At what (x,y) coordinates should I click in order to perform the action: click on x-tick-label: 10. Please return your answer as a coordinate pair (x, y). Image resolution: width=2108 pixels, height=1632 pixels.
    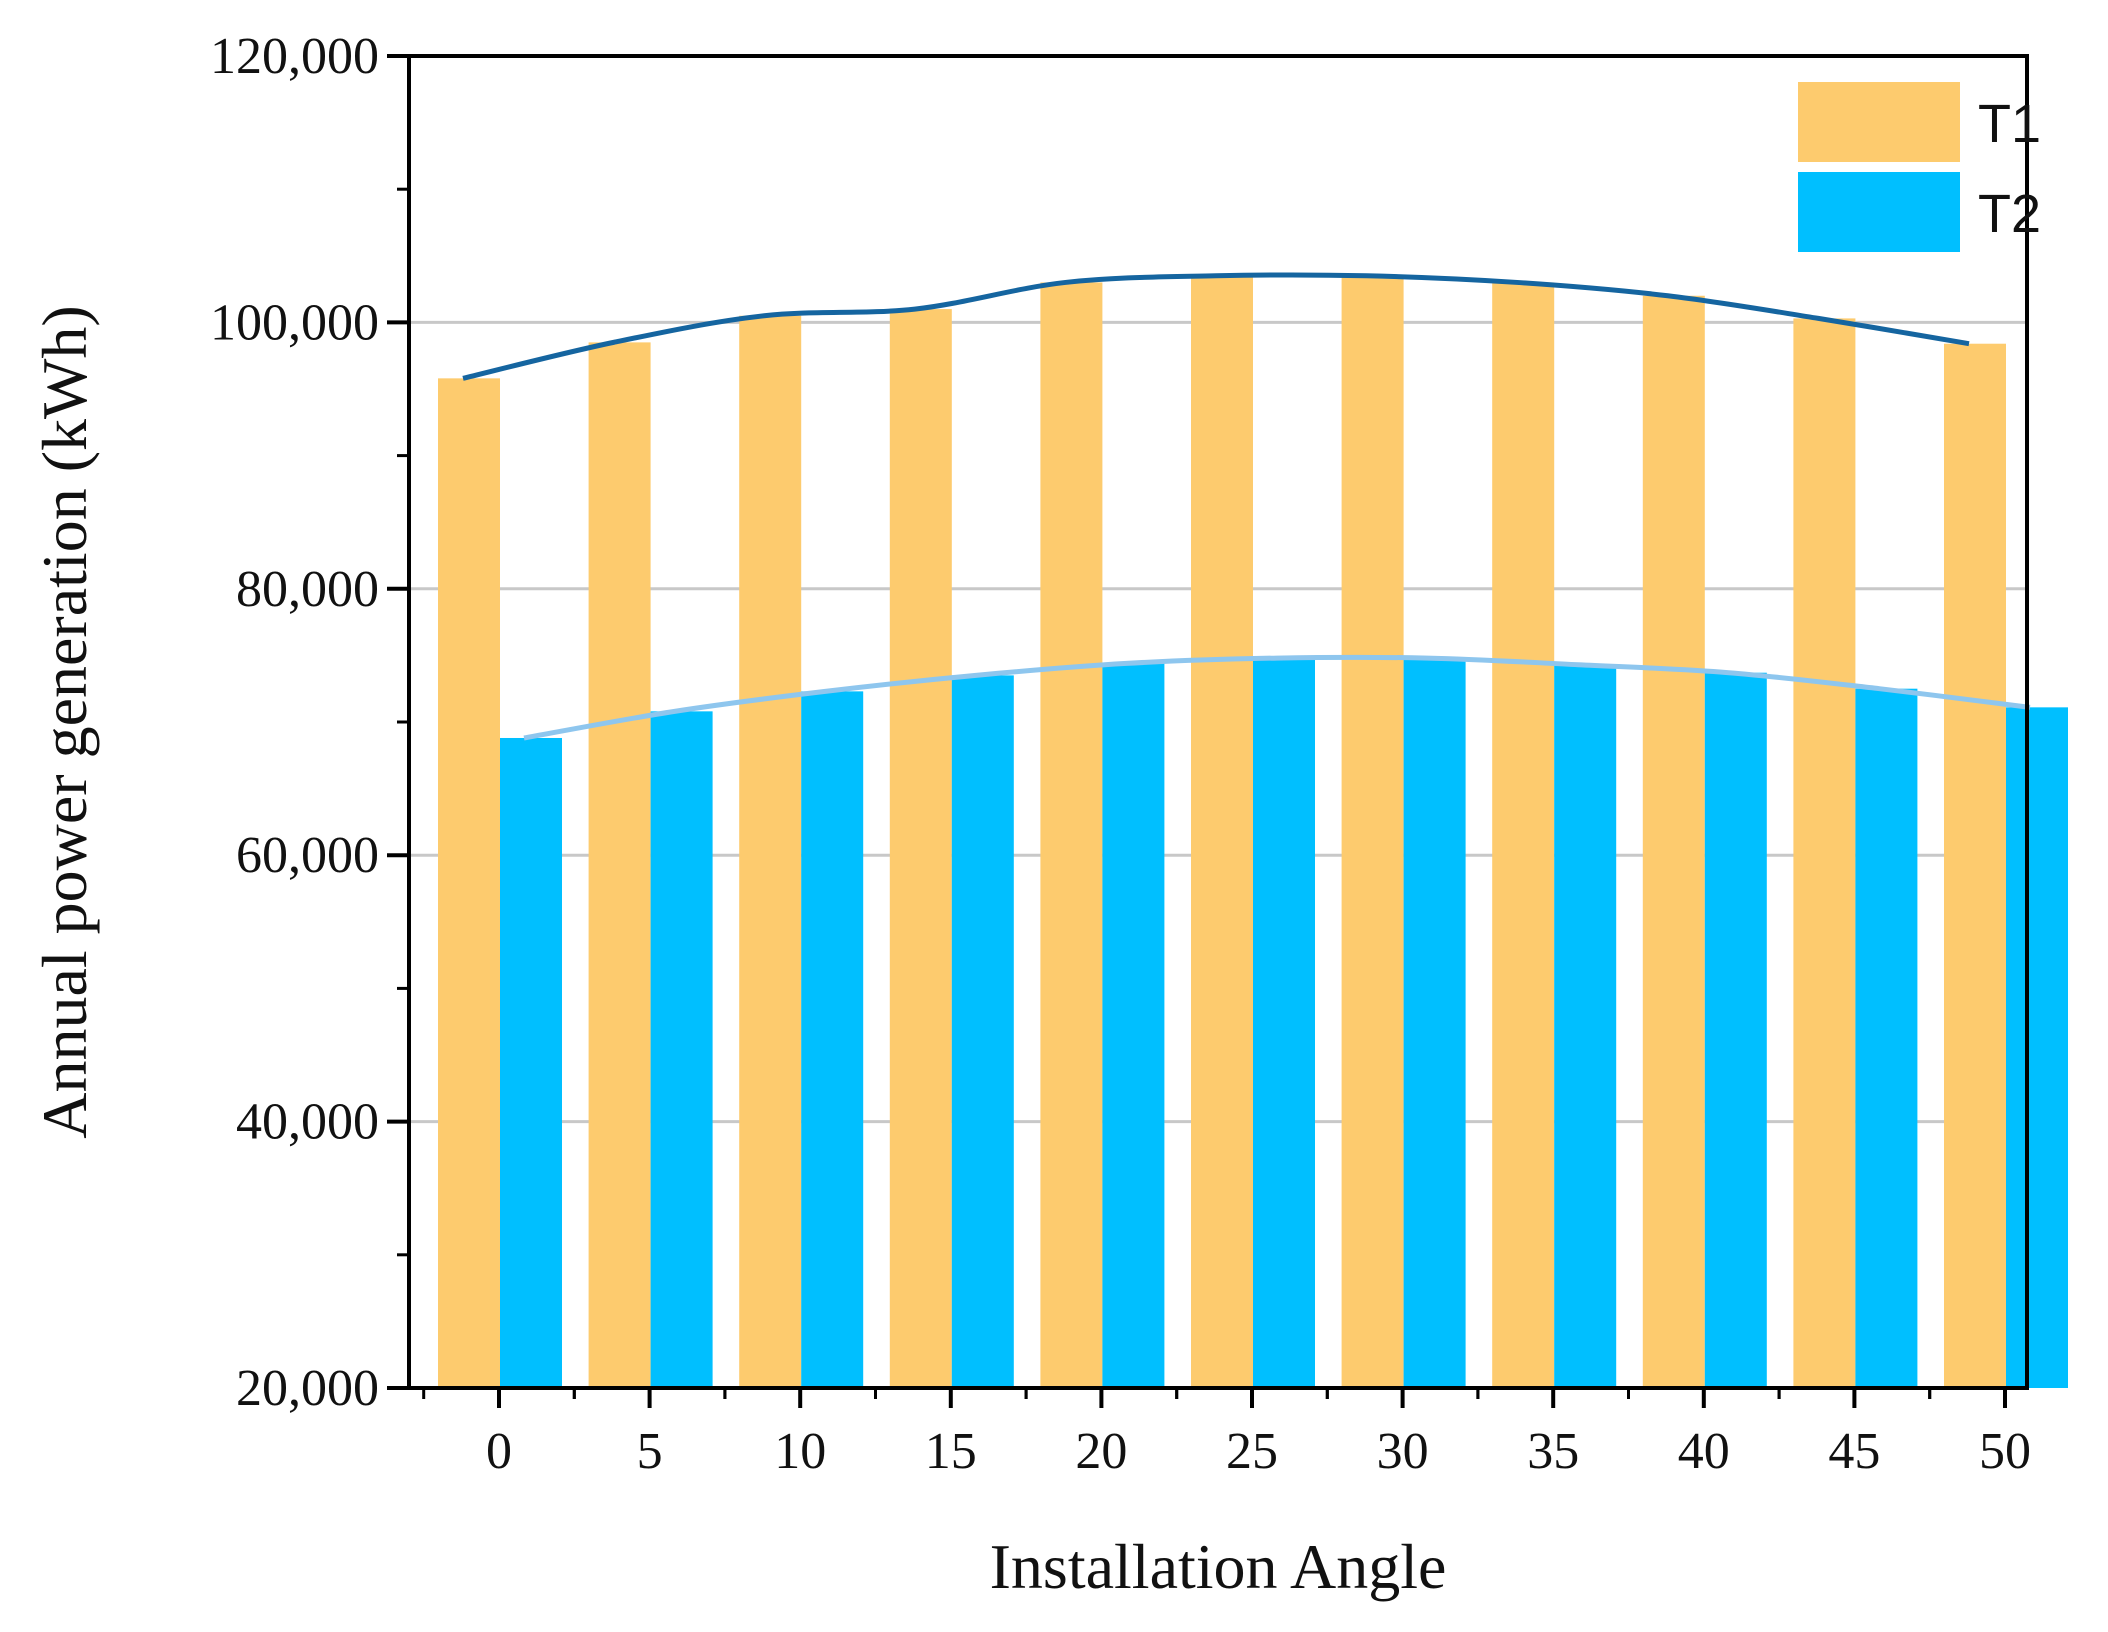
    Looking at the image, I should click on (800, 1451).